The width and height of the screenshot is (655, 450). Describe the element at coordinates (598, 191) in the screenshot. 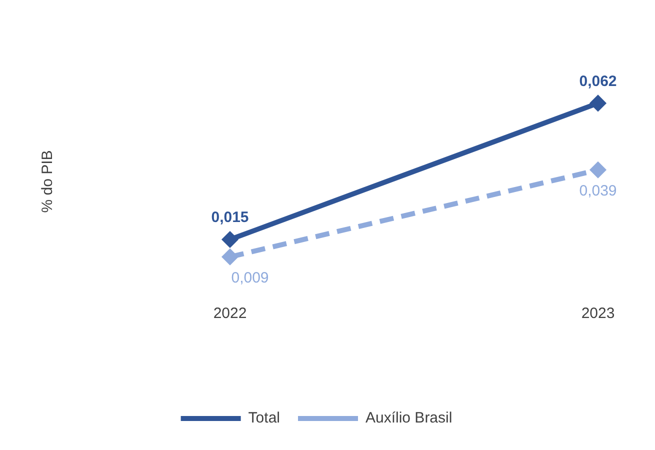

I see `data-label: 0,039` at that location.